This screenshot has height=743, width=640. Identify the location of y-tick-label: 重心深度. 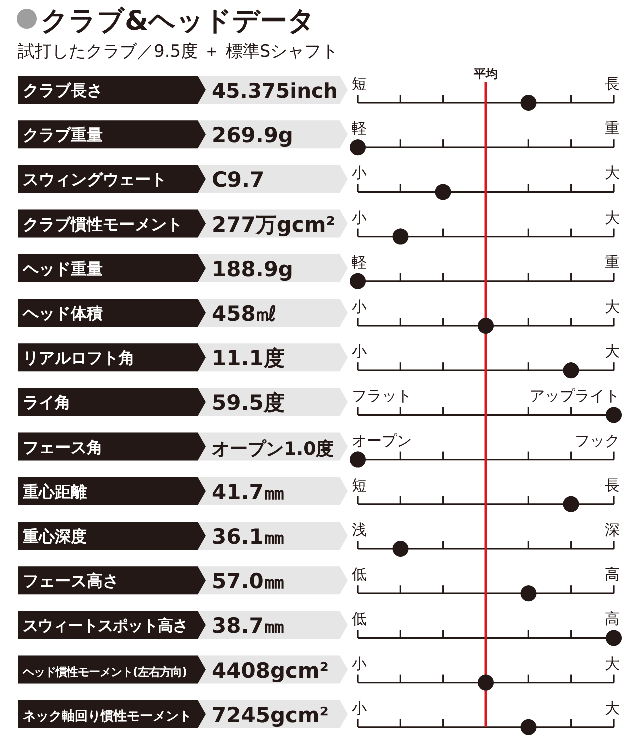
(54, 536).